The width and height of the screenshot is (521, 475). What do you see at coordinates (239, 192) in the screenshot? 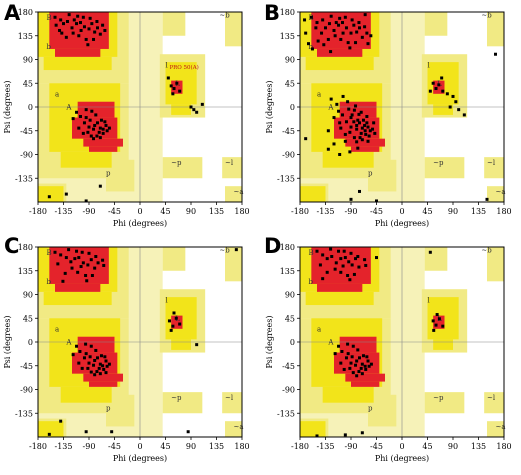
I see `region-label: ~a` at bounding box center [239, 192].